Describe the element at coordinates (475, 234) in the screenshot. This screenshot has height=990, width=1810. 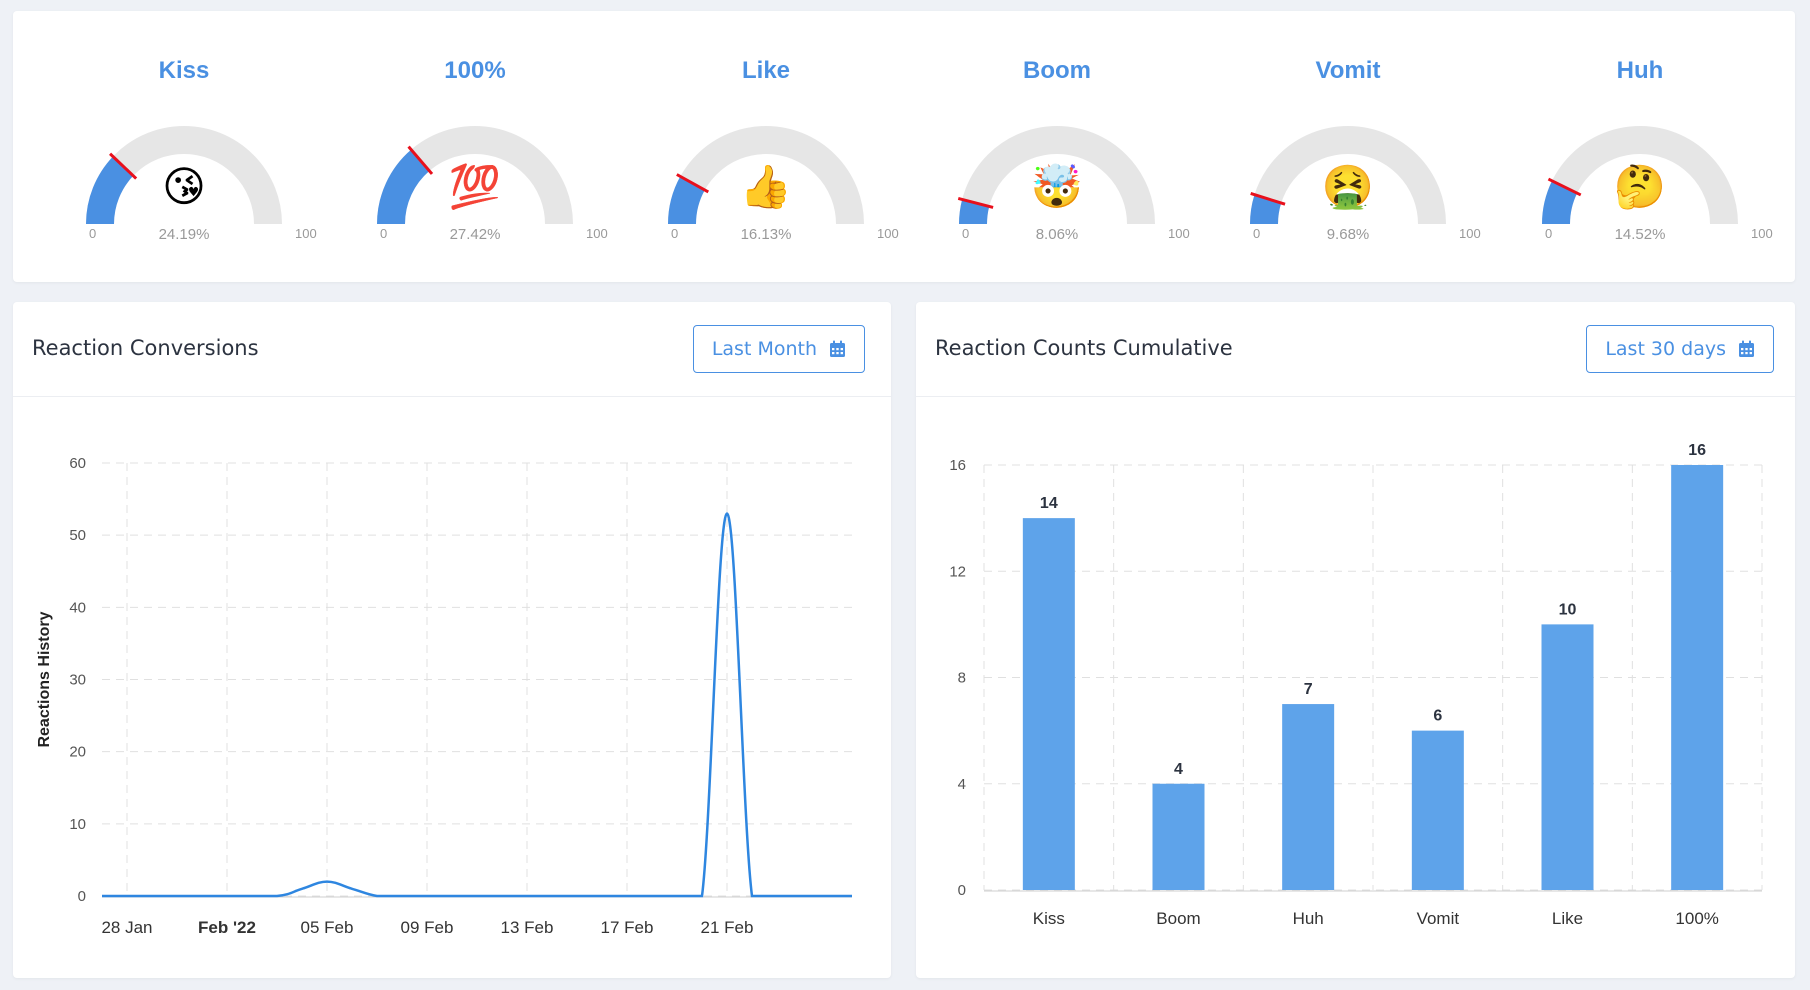
I see `gauge-value-label: 27.42%` at that location.